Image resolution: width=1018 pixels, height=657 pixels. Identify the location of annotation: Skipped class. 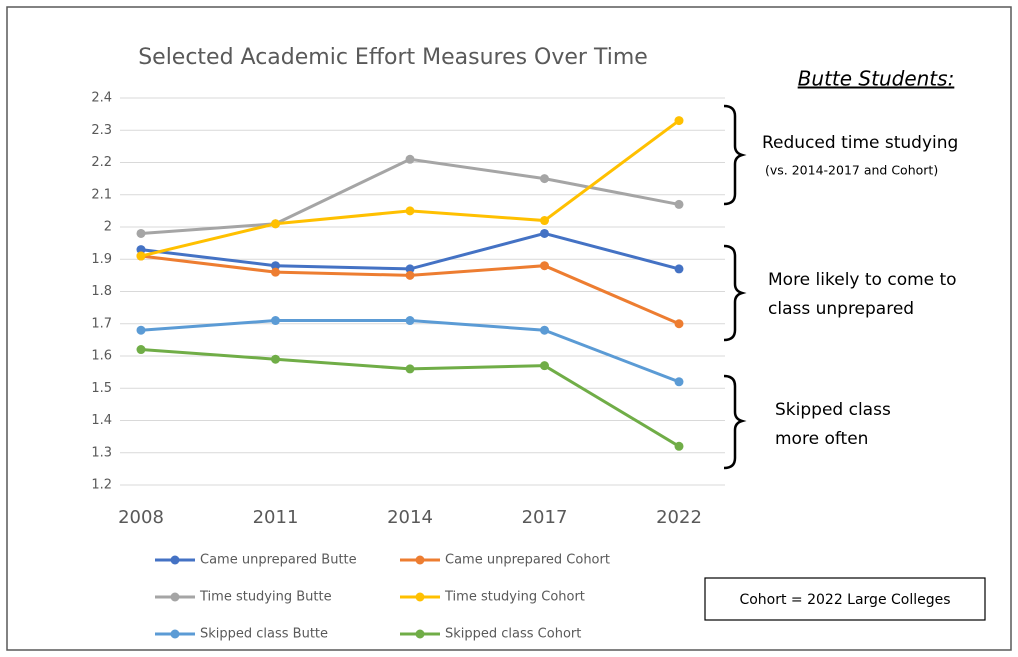
(833, 410).